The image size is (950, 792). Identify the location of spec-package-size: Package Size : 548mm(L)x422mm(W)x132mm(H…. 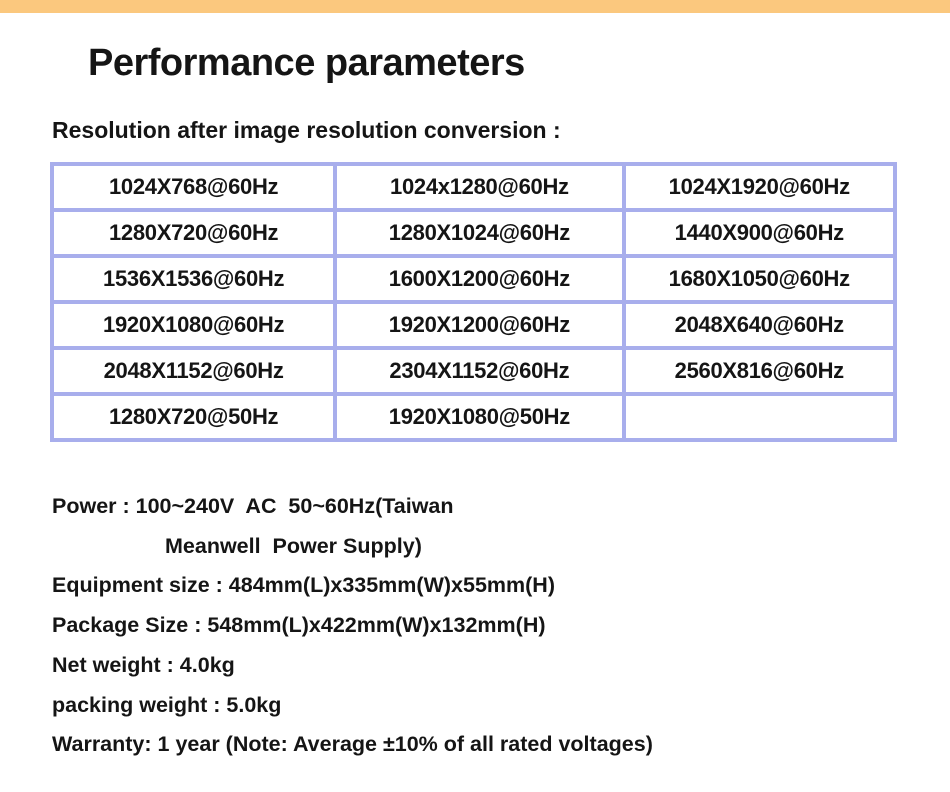
(299, 625).